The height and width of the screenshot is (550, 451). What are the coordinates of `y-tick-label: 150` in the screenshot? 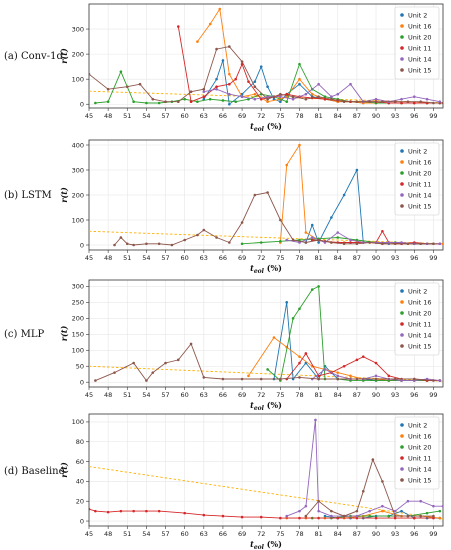 It's located at (78, 335).